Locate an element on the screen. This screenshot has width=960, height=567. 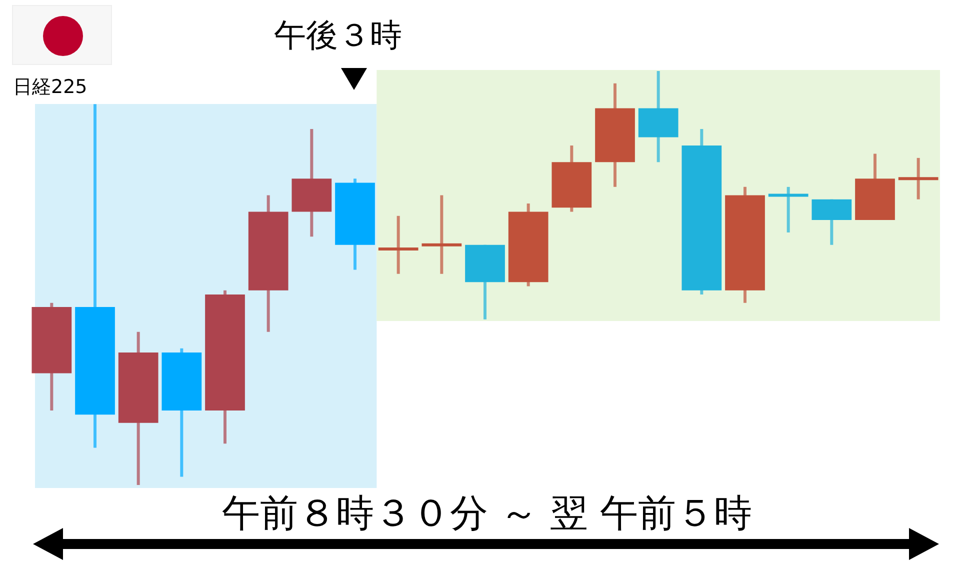
text: 午後３時 is located at coordinates (338, 35).